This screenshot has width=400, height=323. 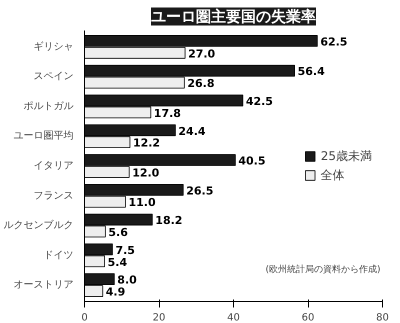 What do you see at coordinates (39, 225) in the screenshot?
I see `y-tick-label: ルクセンブルク` at bounding box center [39, 225].